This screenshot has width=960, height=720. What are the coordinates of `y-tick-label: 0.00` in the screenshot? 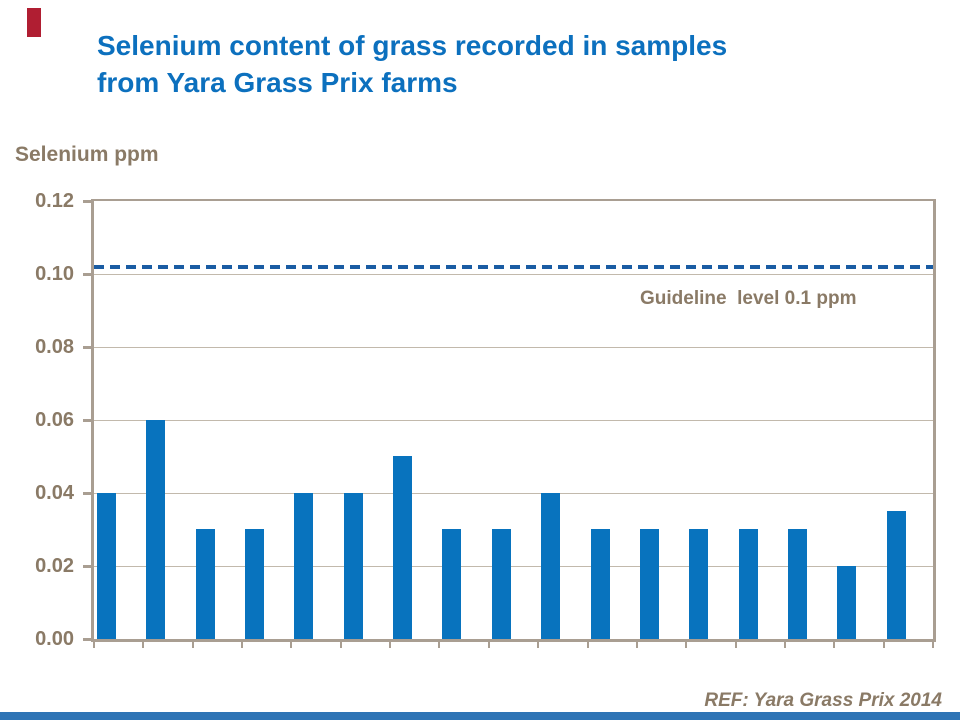 It's located at (54, 639).